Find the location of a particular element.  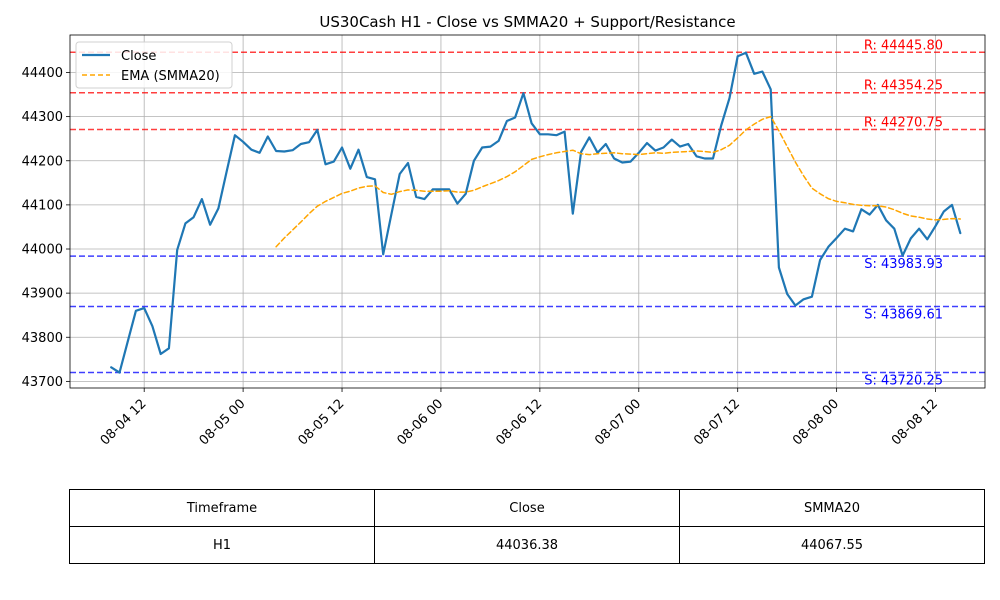

cell-smma20: 44067.55 is located at coordinates (832, 545).